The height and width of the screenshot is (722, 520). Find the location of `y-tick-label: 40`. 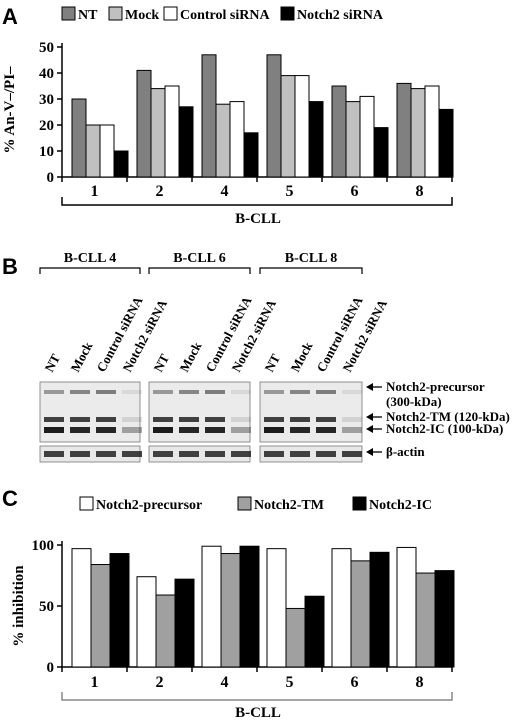

y-tick-label: 40 is located at coordinates (46, 74).